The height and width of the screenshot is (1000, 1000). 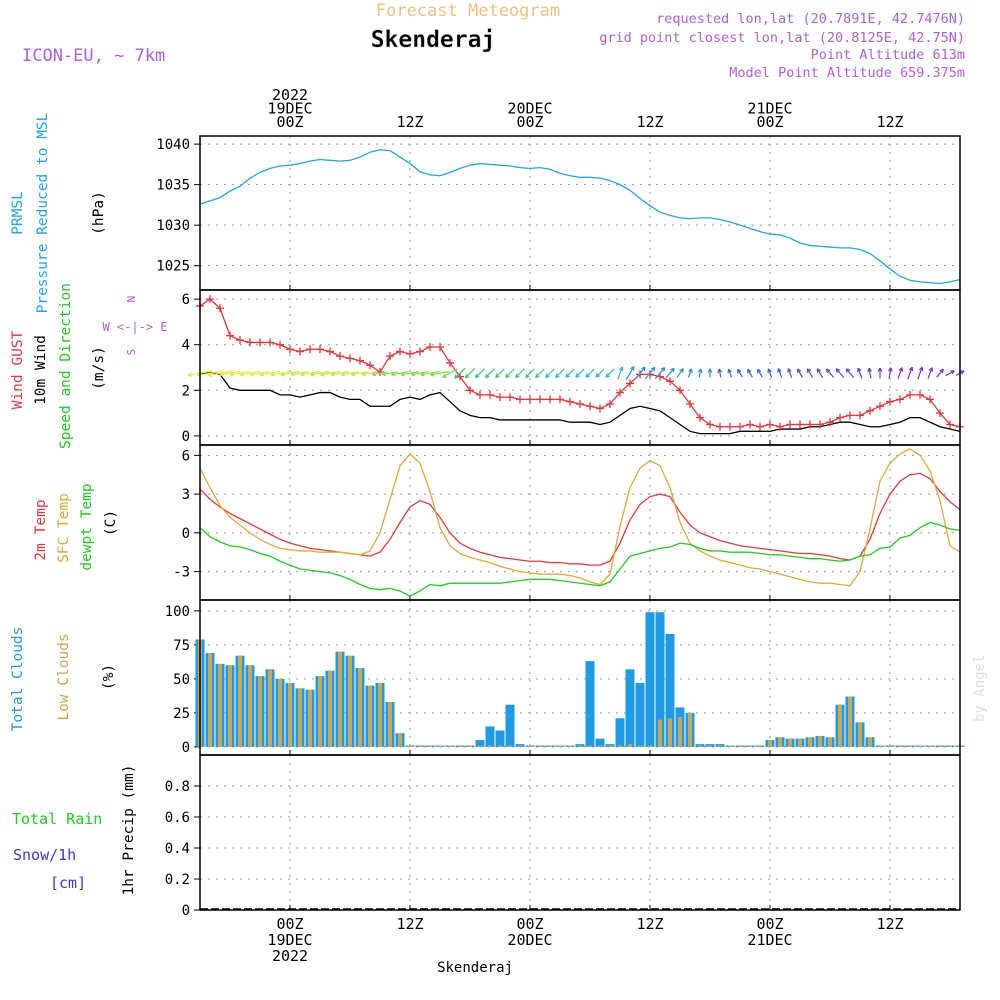 What do you see at coordinates (980, 688) in the screenshot?
I see `credit-watermark: by Angel` at bounding box center [980, 688].